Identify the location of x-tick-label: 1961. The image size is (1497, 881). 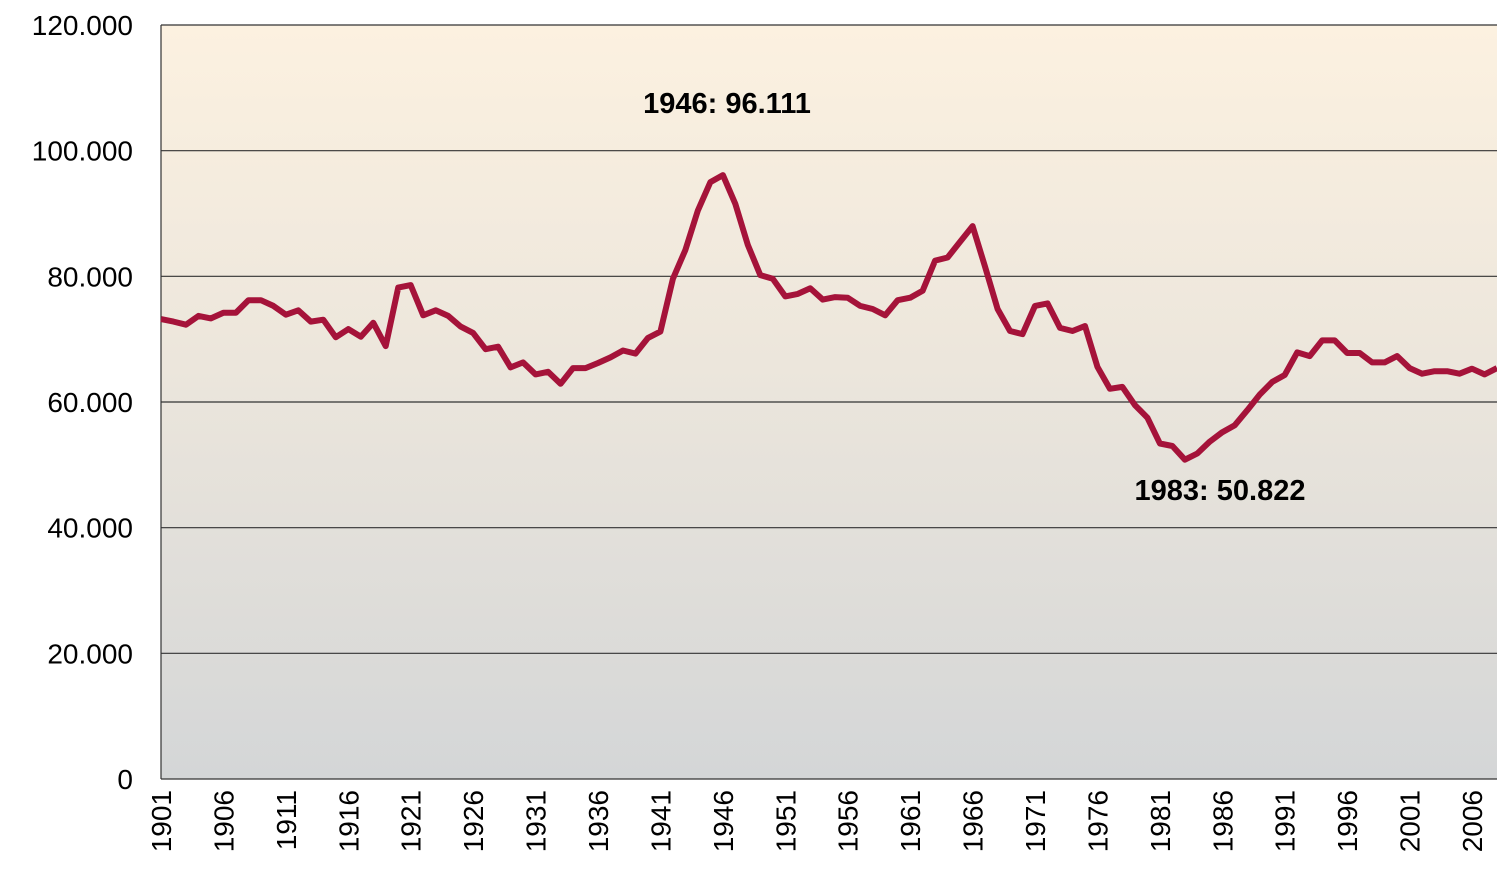
(910, 821).